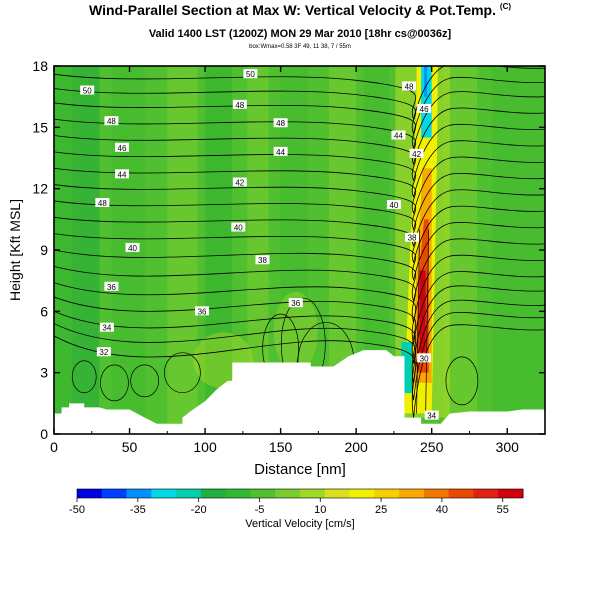 This screenshot has width=600, height=600. I want to click on copyright-mark: (C), so click(505, 6).